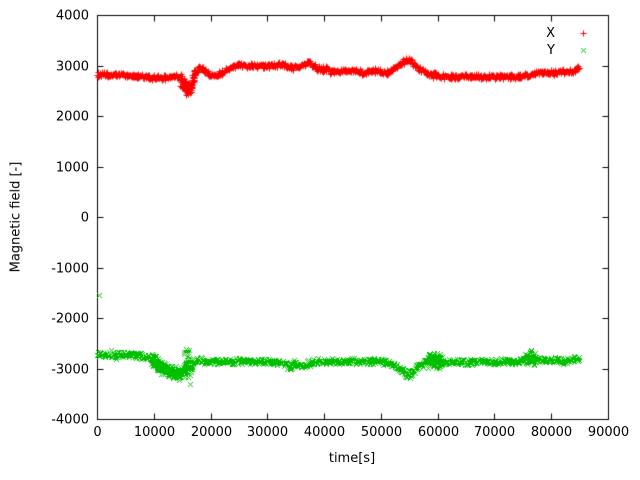 This screenshot has height=480, width=640. I want to click on y-axis-title: Magnetic field [-], so click(16, 217).